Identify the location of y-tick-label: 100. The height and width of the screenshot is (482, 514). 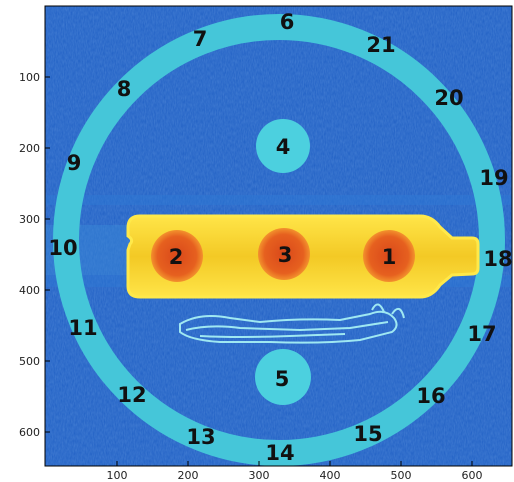
(29, 77).